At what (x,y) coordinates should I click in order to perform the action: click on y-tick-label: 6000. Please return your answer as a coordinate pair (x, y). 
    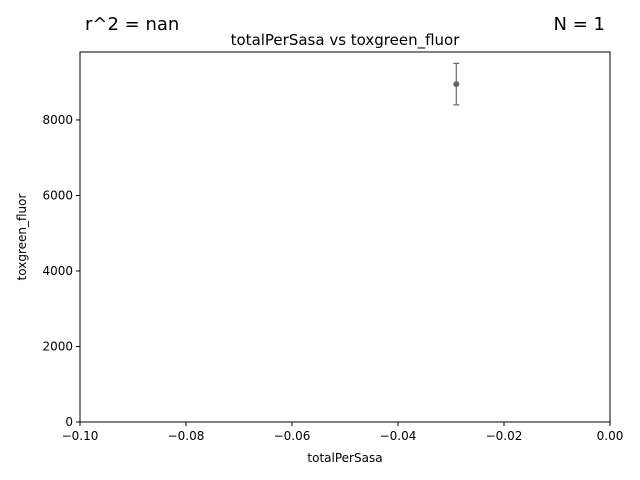
    Looking at the image, I should click on (57, 195).